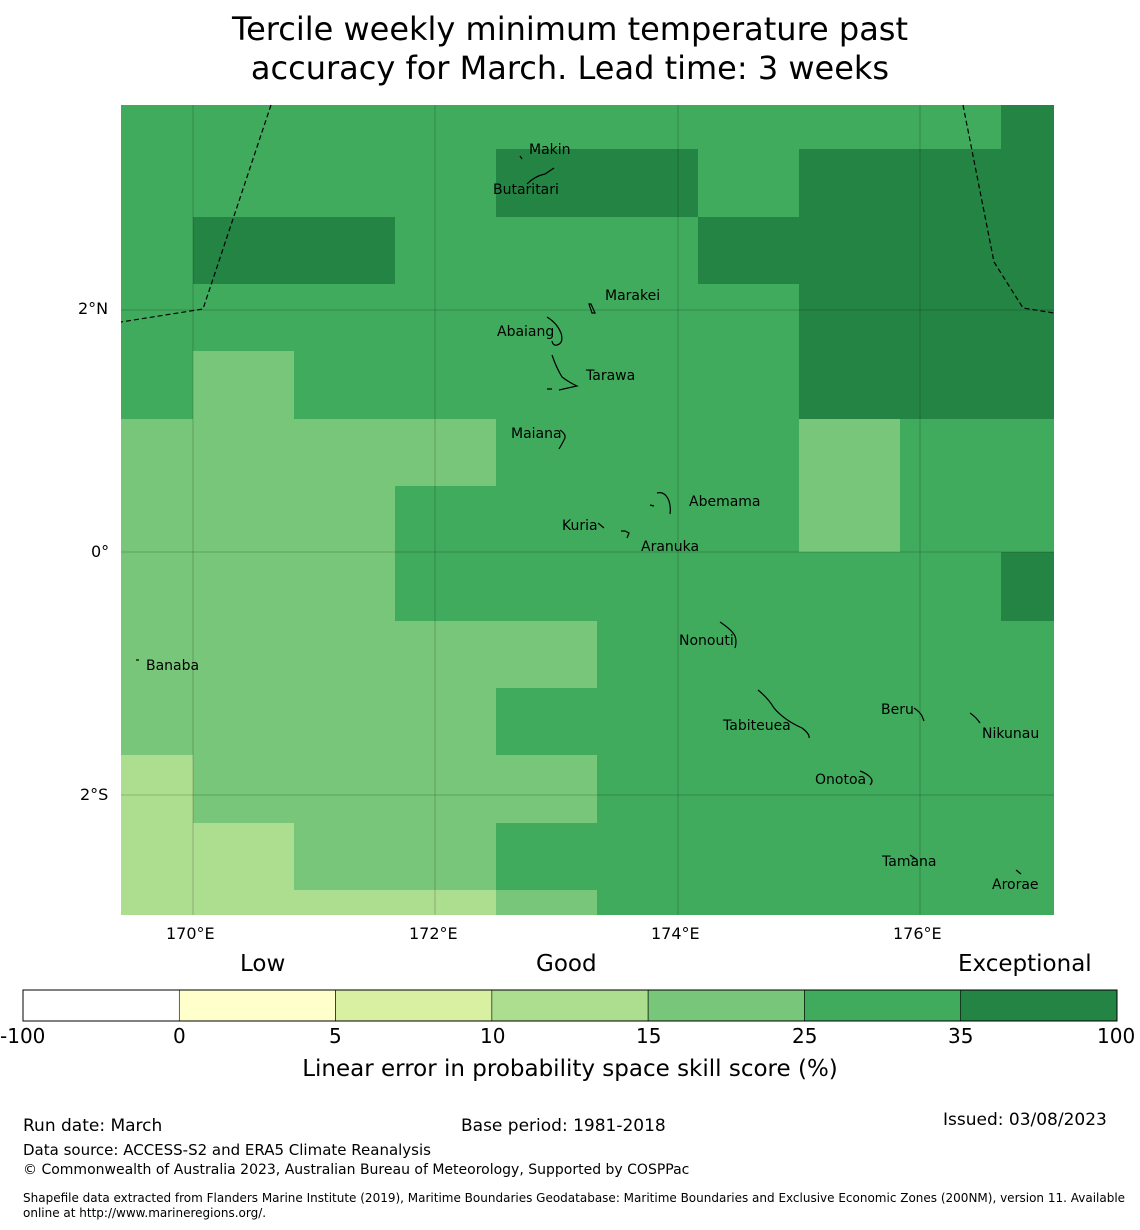 The image size is (1140, 1230). Describe the element at coordinates (1011, 734) in the screenshot. I see `place-label-nikunau: Nikunau` at that location.